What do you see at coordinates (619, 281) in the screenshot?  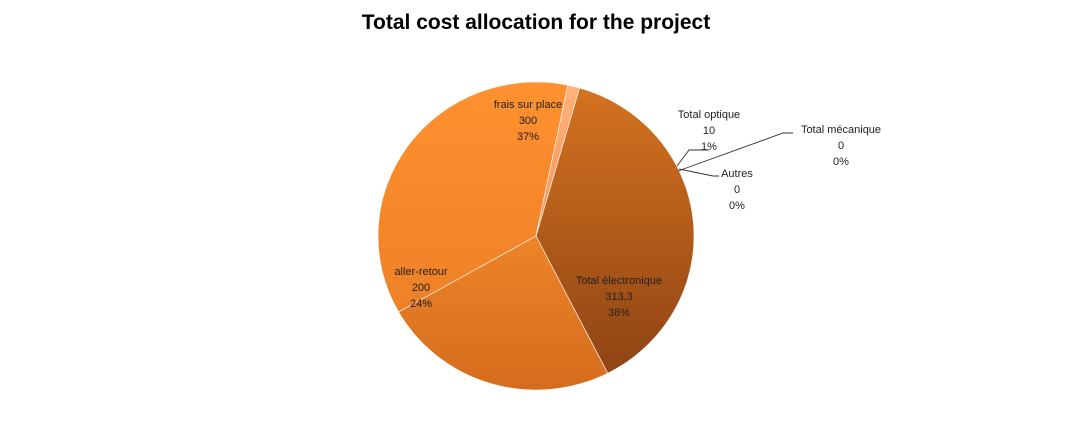 I see `data-label-category-total-electronique: Total électronique` at bounding box center [619, 281].